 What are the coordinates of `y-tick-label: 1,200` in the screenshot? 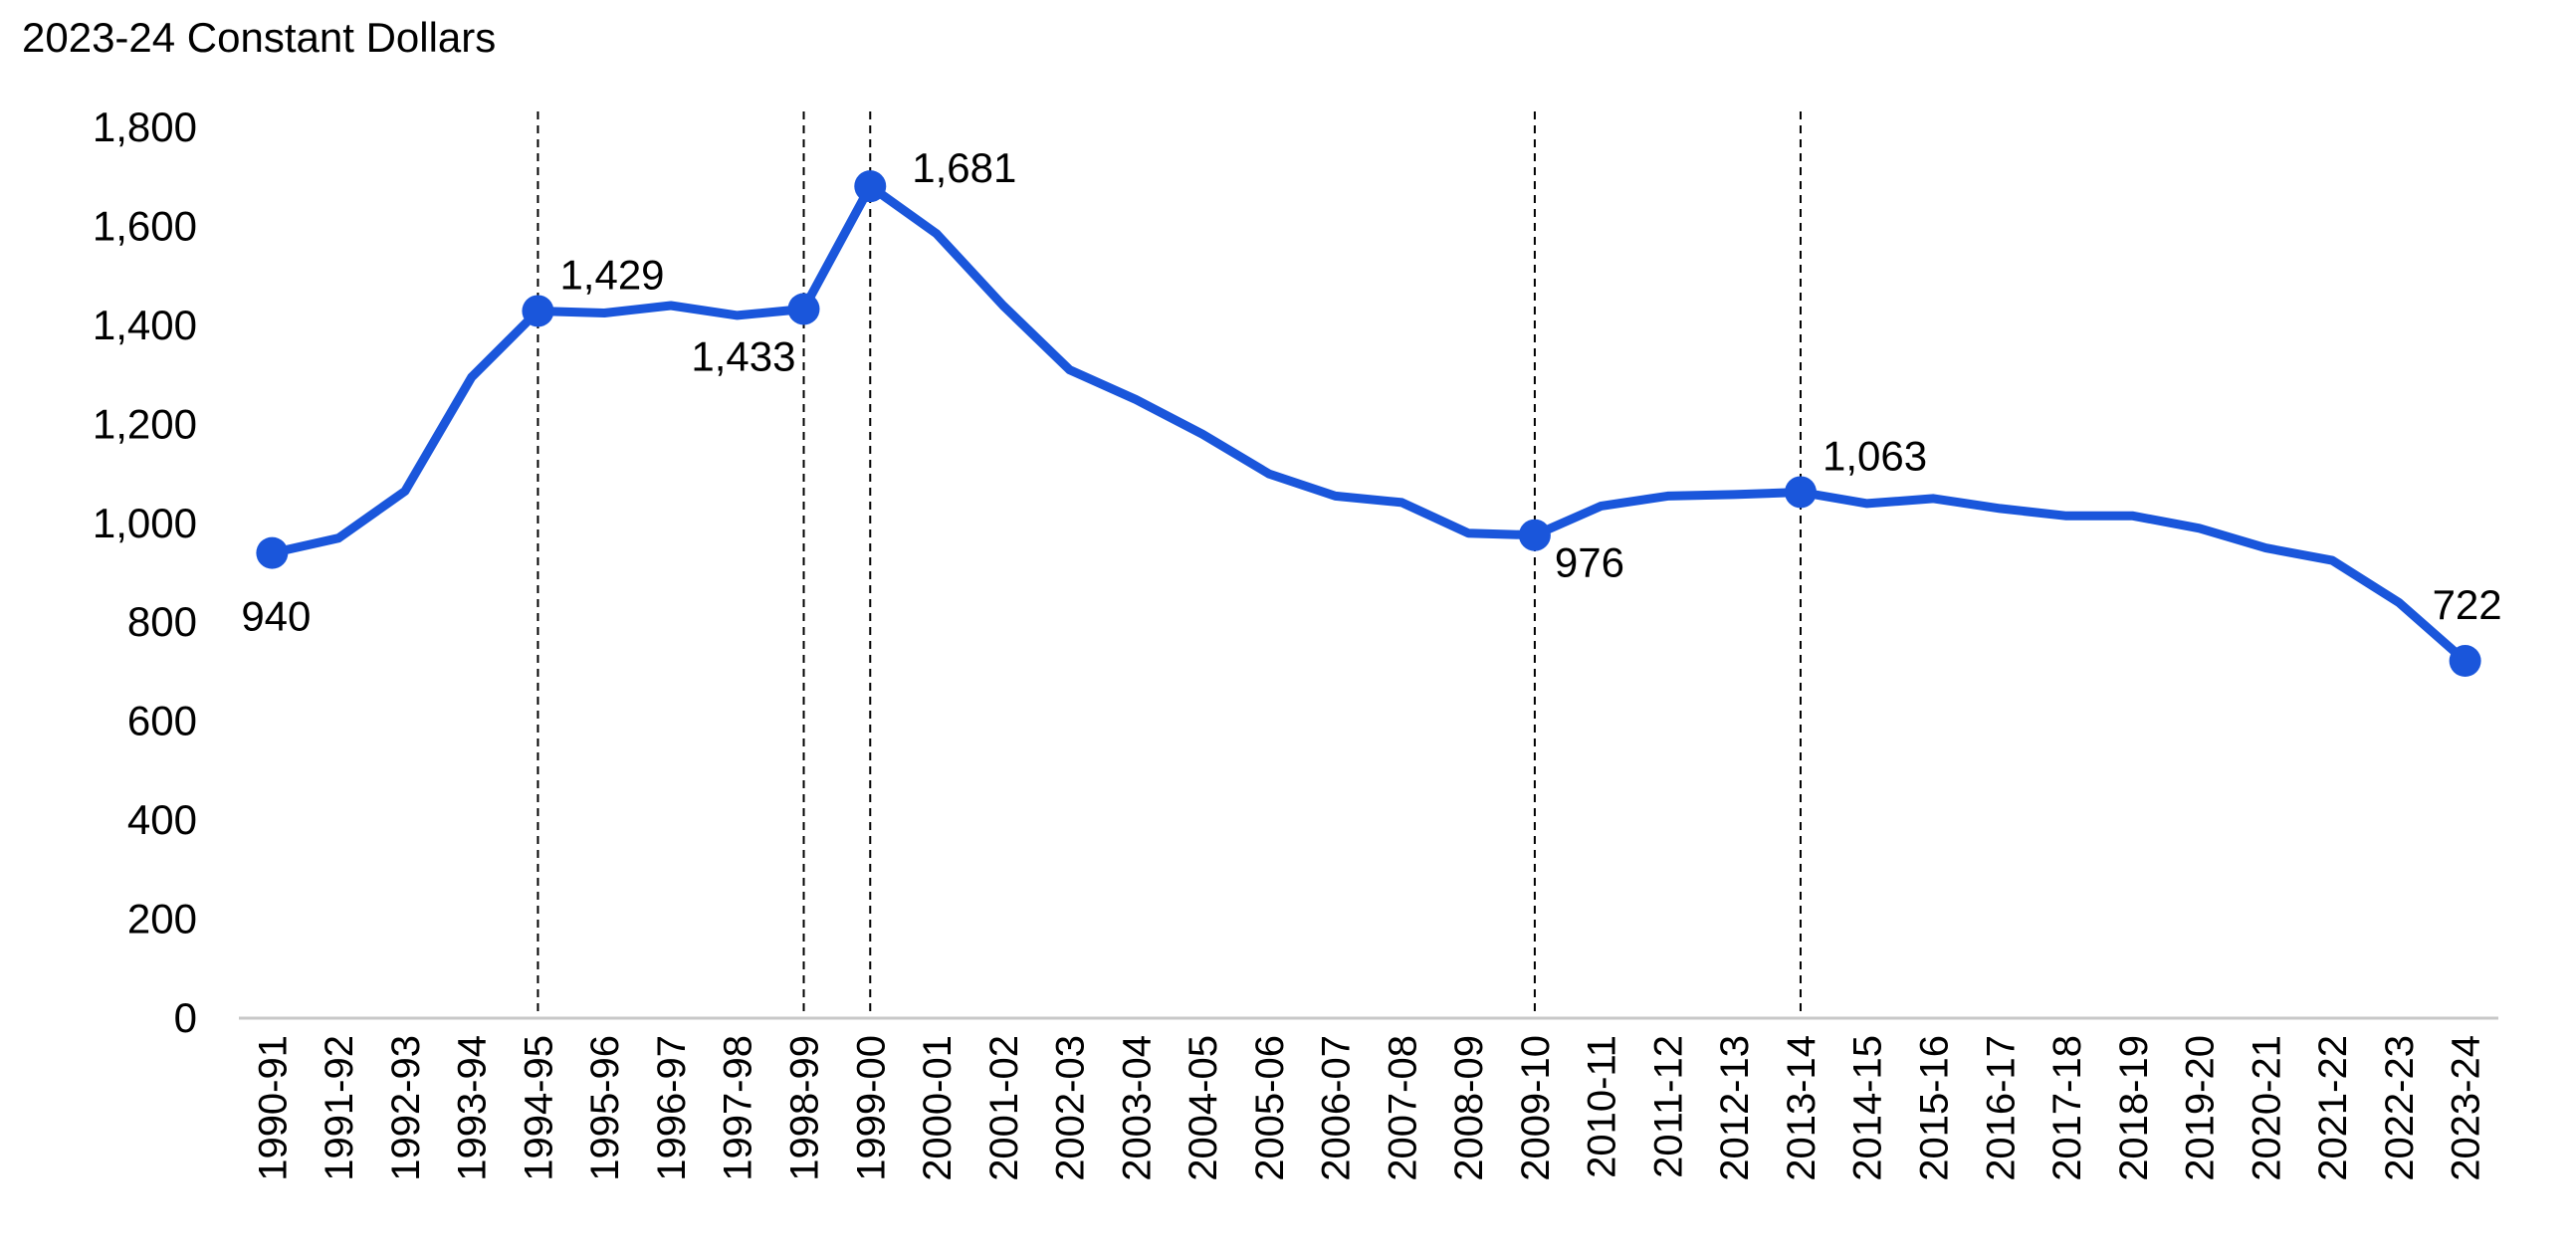 It's located at (145, 423).